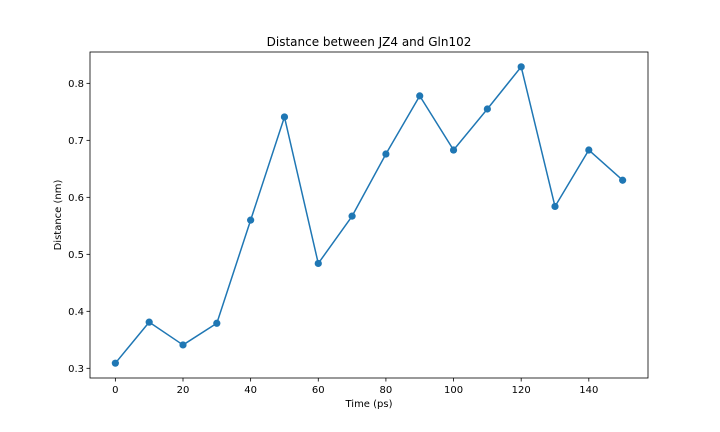  I want to click on x-tick-label-4: 80, so click(386, 390).